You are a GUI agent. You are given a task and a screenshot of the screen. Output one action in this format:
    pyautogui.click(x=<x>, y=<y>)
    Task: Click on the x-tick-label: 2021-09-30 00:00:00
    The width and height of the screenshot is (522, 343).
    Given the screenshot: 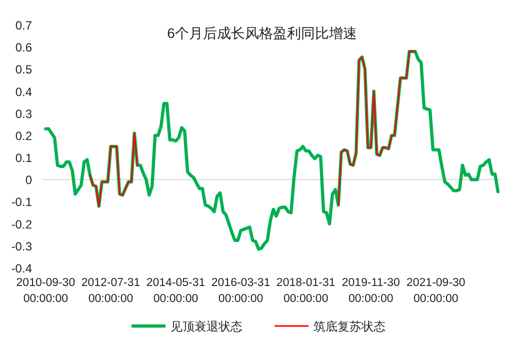 What is the action you would take?
    pyautogui.click(x=436, y=291)
    